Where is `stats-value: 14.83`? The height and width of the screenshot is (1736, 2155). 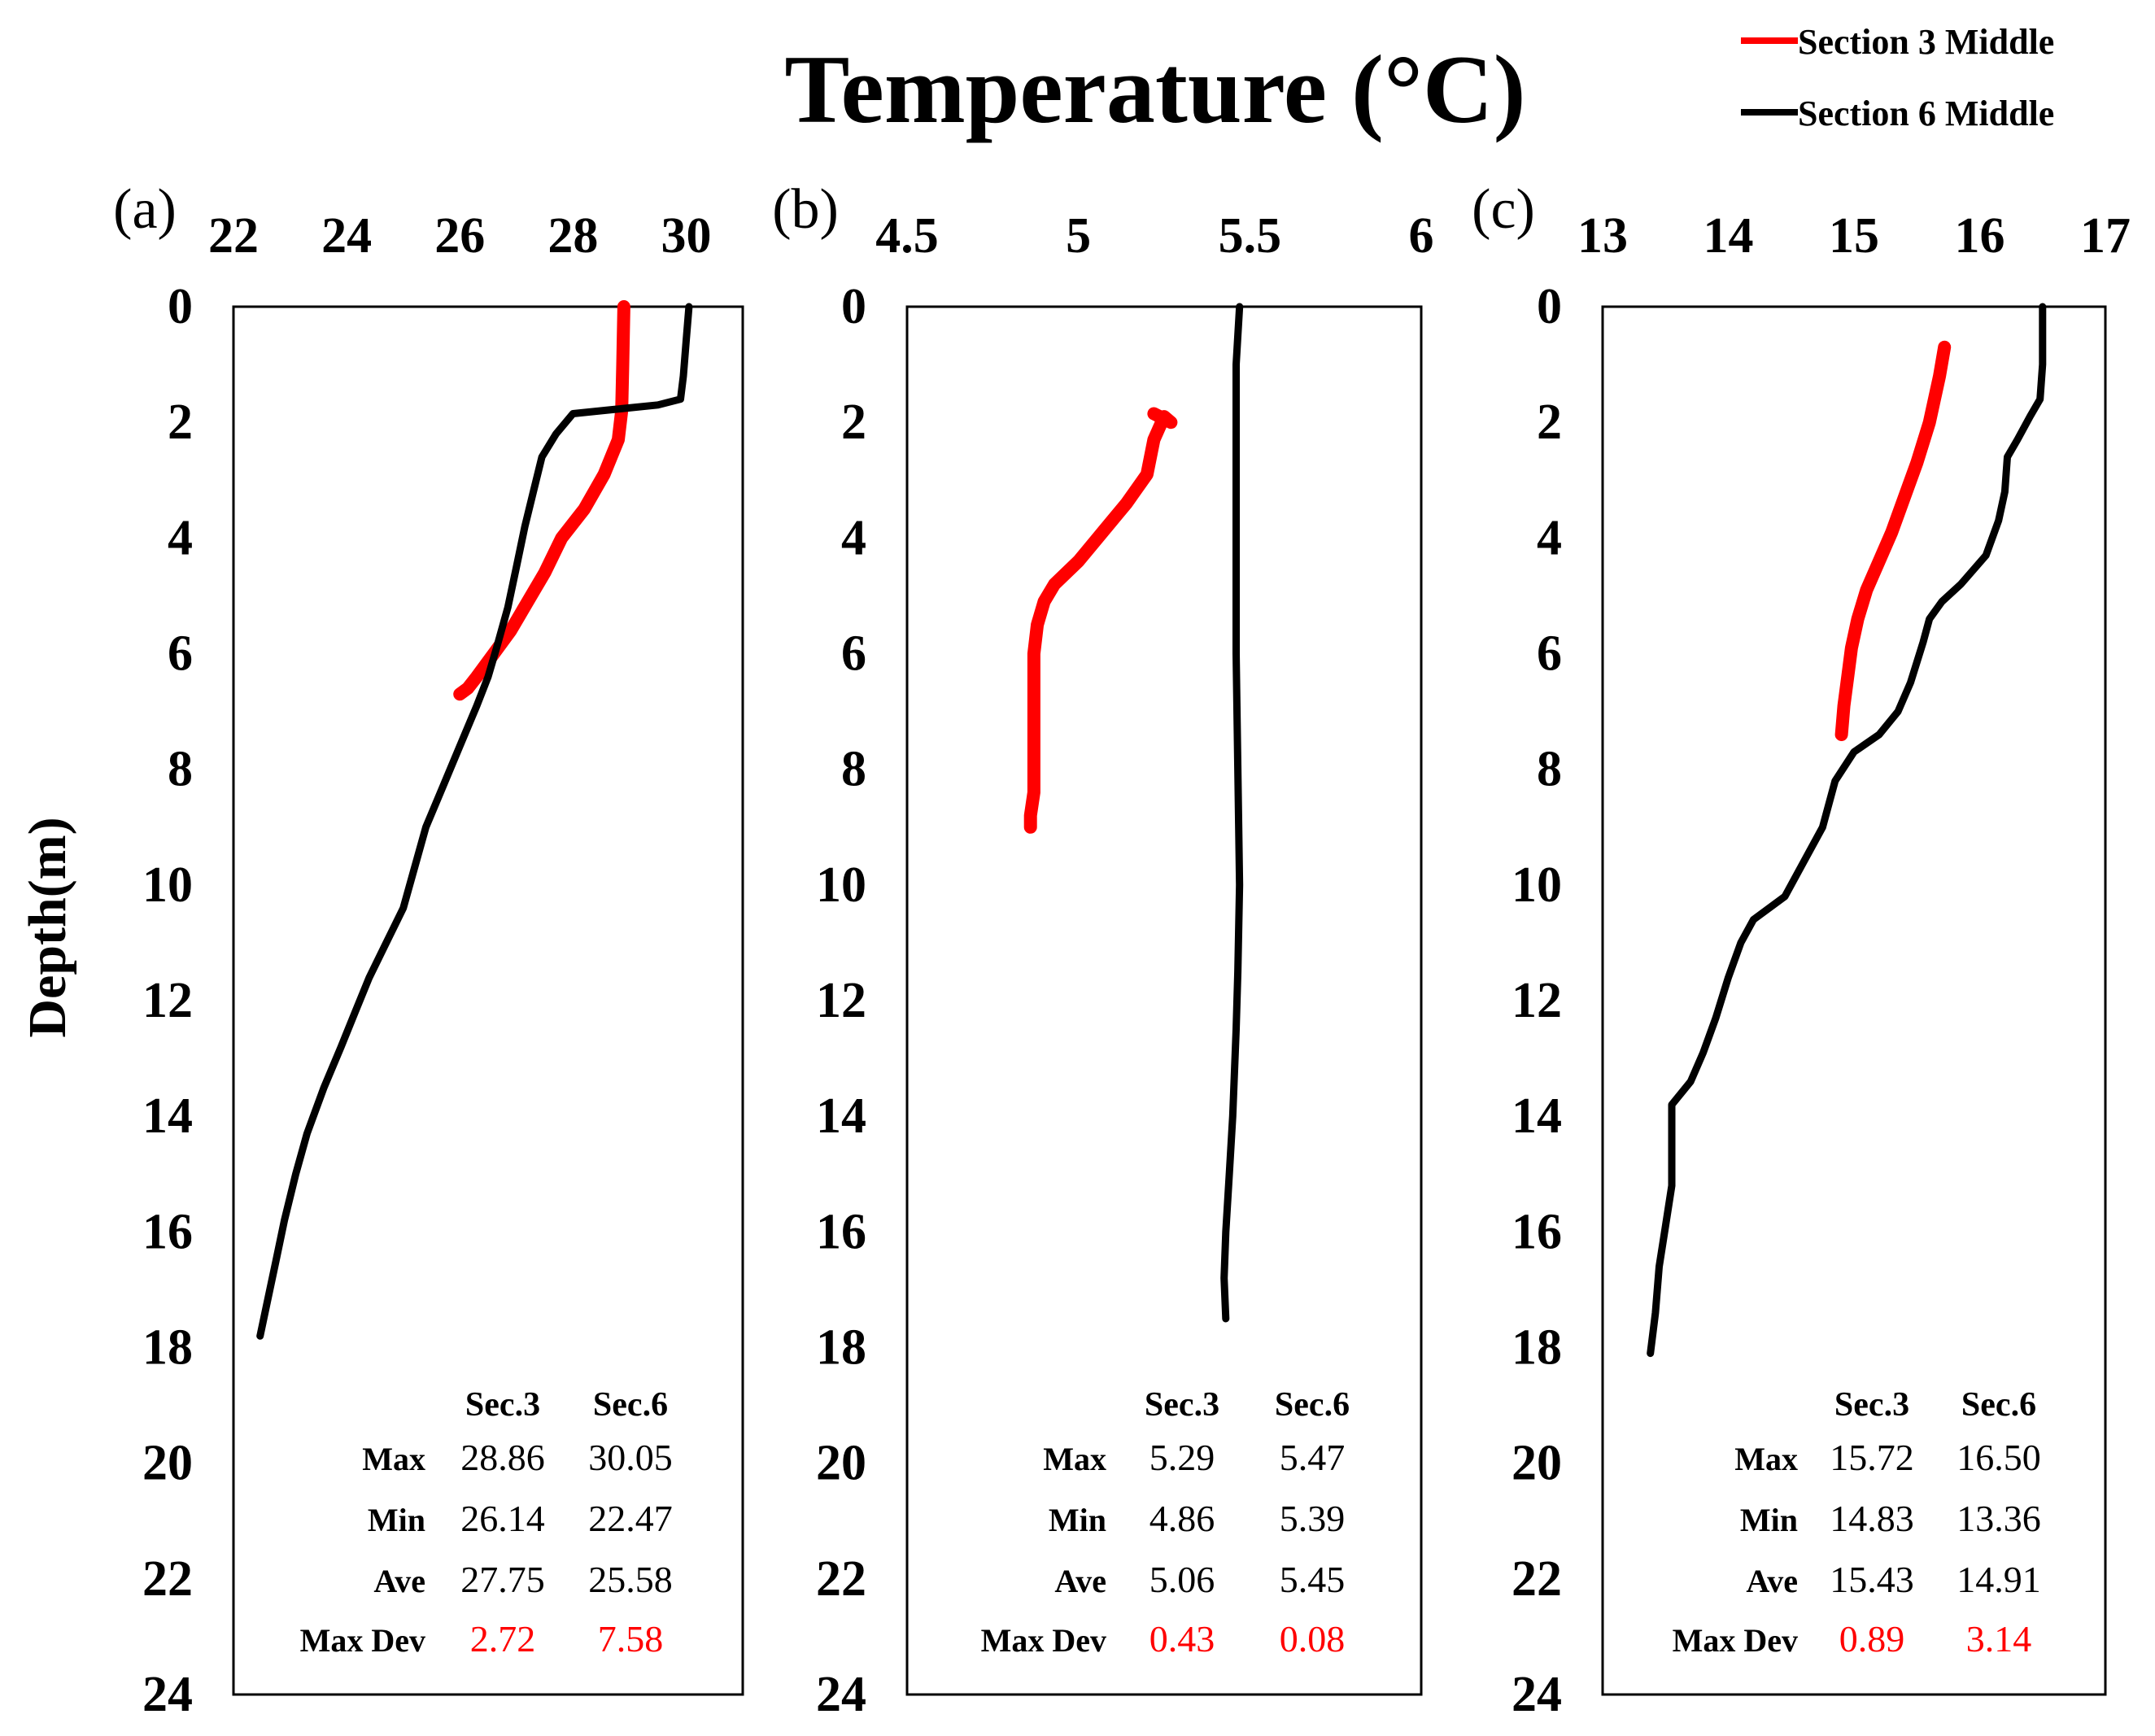
stats-value: 14.83 is located at coordinates (1872, 1518).